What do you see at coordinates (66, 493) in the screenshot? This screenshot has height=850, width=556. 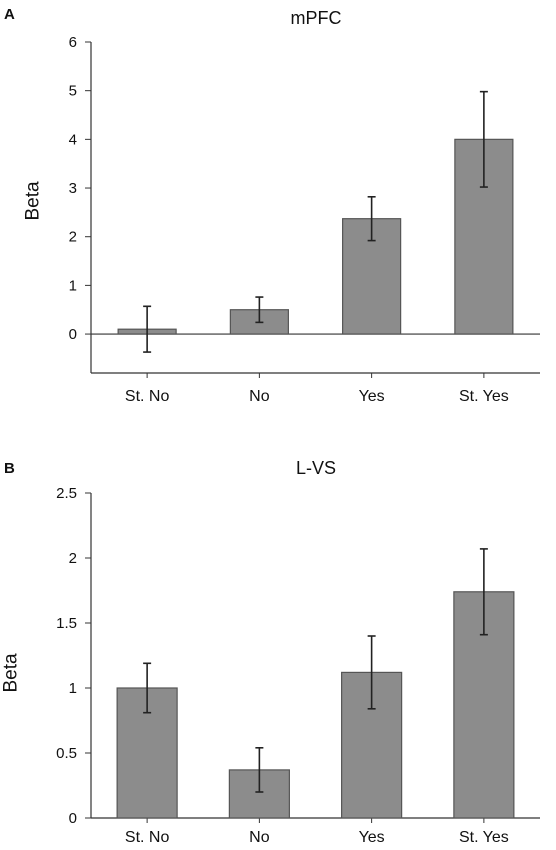 I see `y-tick-label: 2.5` at bounding box center [66, 493].